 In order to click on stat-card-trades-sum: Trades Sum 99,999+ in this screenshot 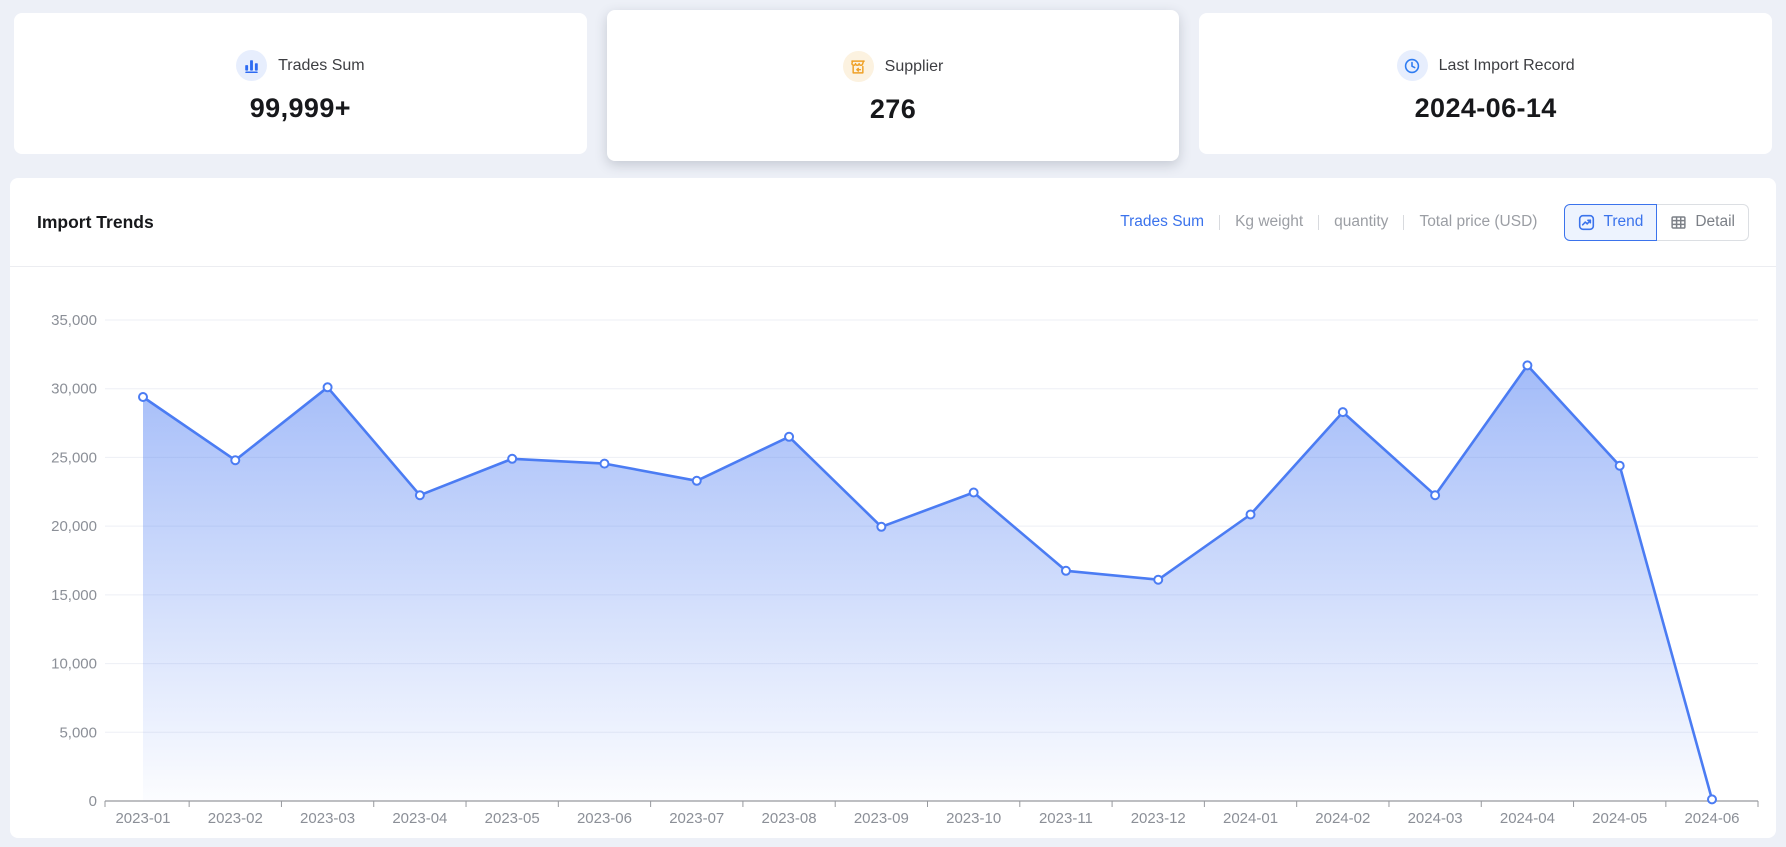, I will do `click(300, 83)`.